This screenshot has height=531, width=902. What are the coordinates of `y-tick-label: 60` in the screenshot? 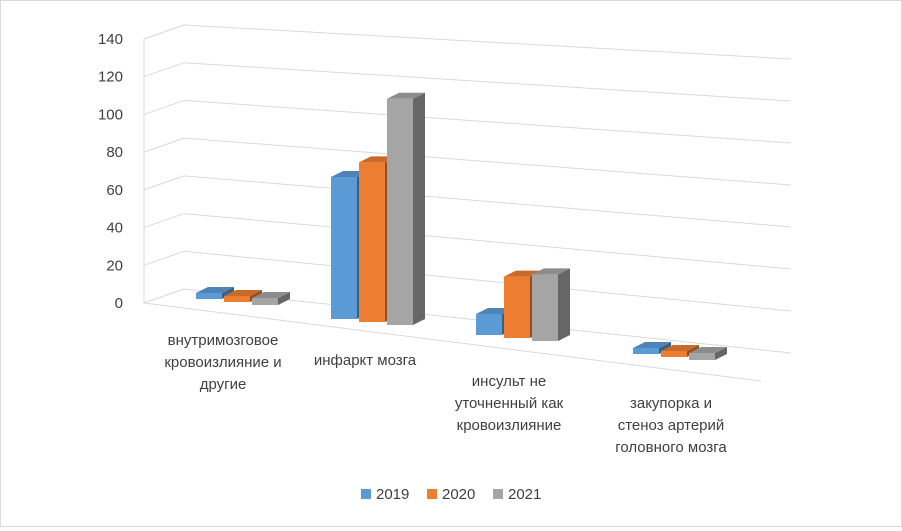 It's located at (114, 190).